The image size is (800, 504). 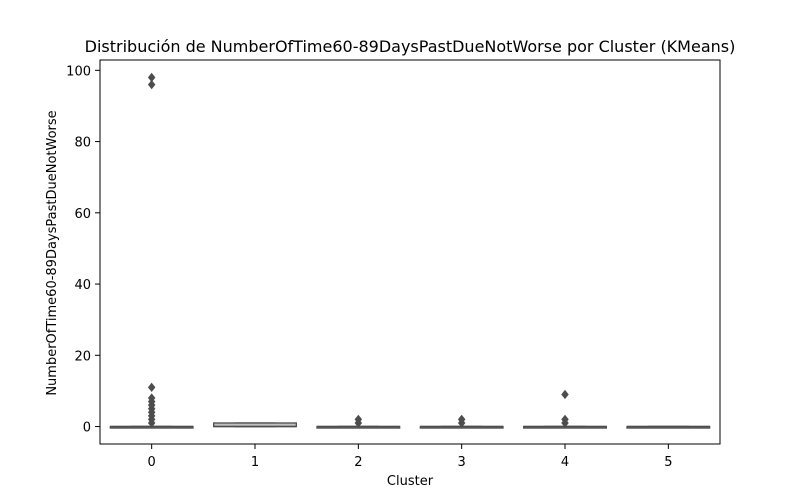 I want to click on x-tick-label: 1, so click(x=255, y=462).